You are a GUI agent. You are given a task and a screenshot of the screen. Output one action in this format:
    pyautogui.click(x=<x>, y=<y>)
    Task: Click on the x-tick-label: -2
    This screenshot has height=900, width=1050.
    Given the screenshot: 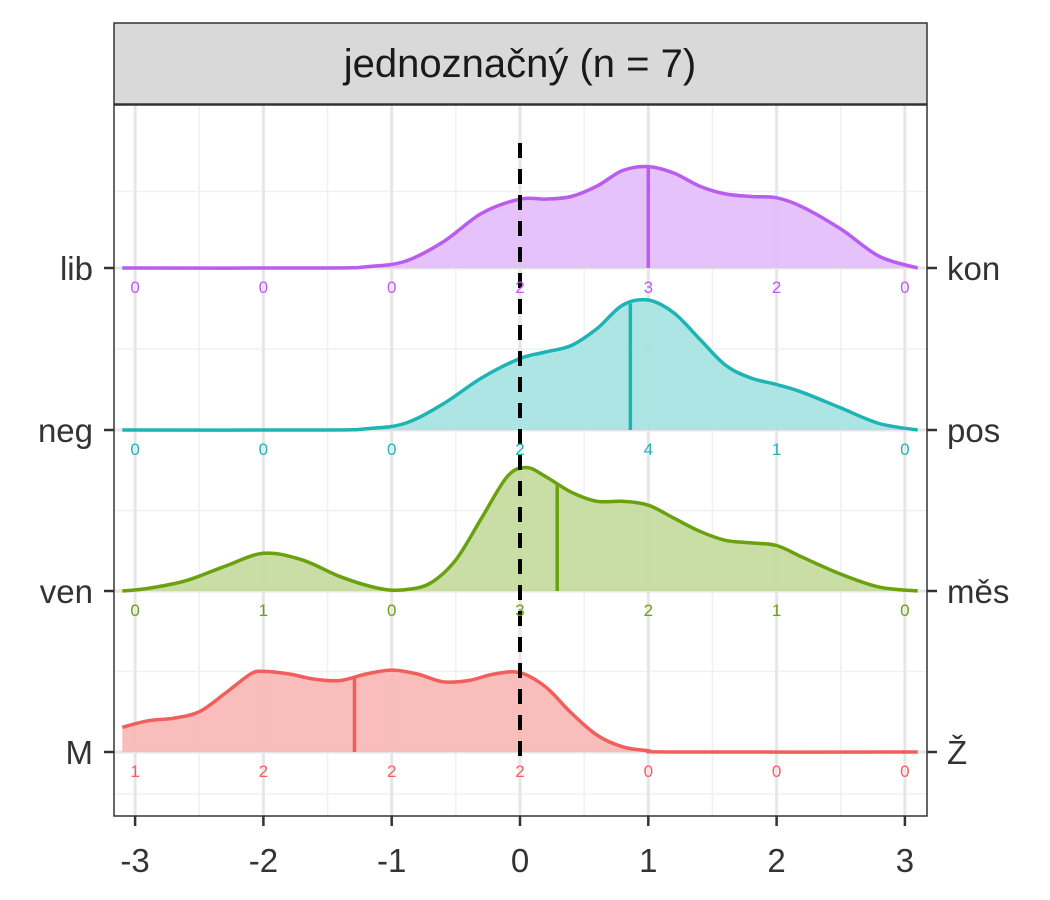 What is the action you would take?
    pyautogui.click(x=263, y=860)
    